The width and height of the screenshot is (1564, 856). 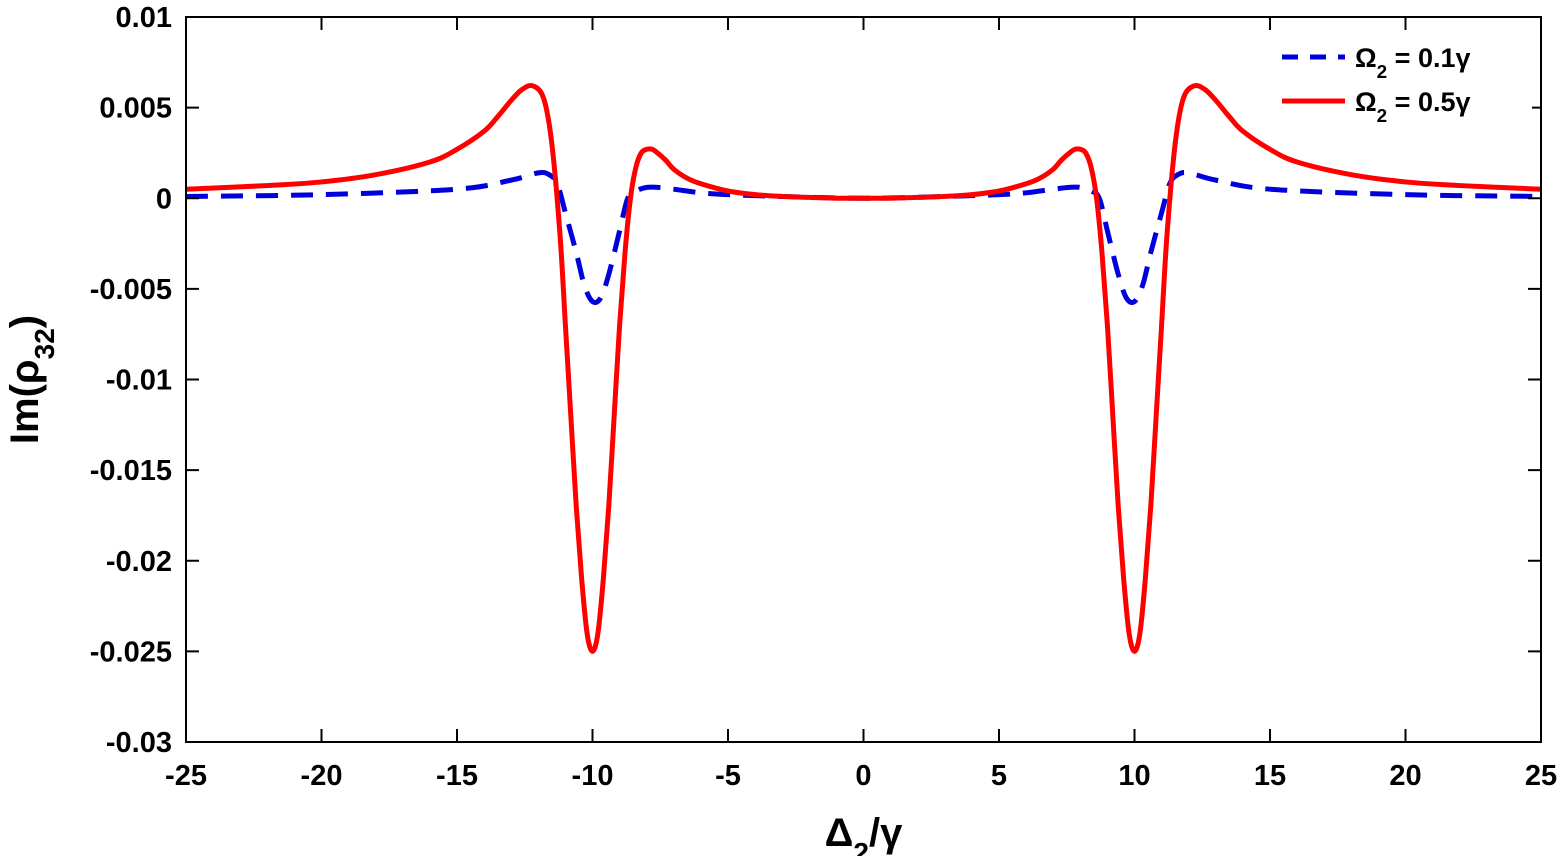 I want to click on x-tick-label: 25, so click(x=1541, y=776).